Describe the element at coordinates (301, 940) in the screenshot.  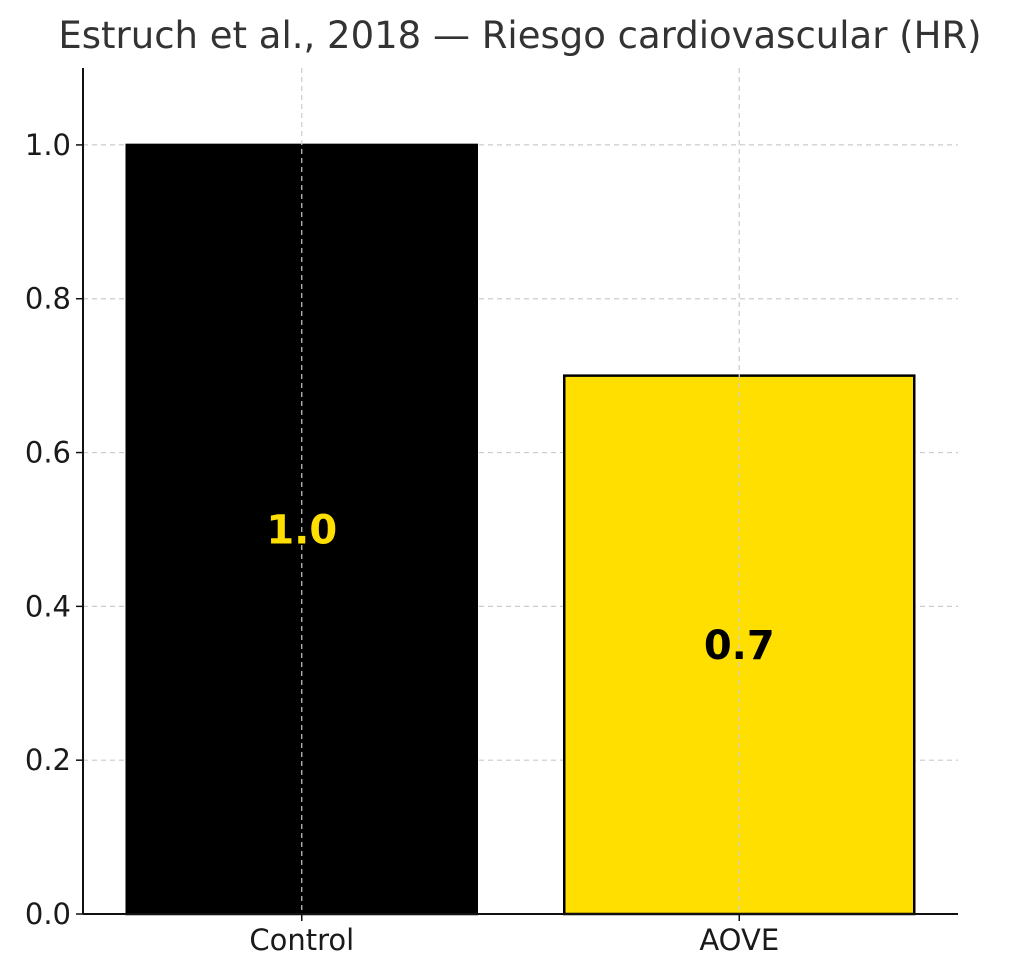
I see `x-tick-label: Control` at that location.